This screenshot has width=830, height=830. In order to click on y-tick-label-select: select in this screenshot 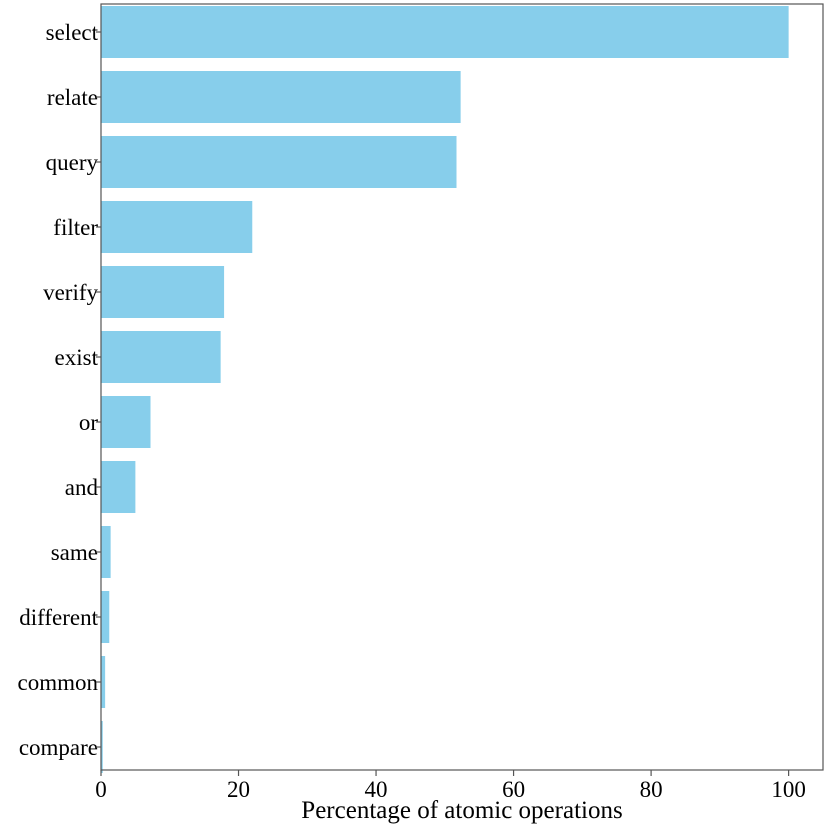, I will do `click(72, 32)`.